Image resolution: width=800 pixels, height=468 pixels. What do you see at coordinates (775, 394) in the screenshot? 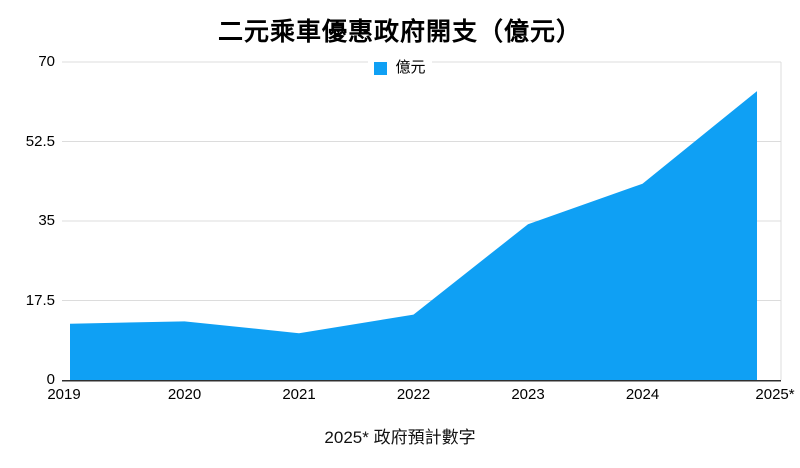
I see `x-tick-label: 2025*` at bounding box center [775, 394].